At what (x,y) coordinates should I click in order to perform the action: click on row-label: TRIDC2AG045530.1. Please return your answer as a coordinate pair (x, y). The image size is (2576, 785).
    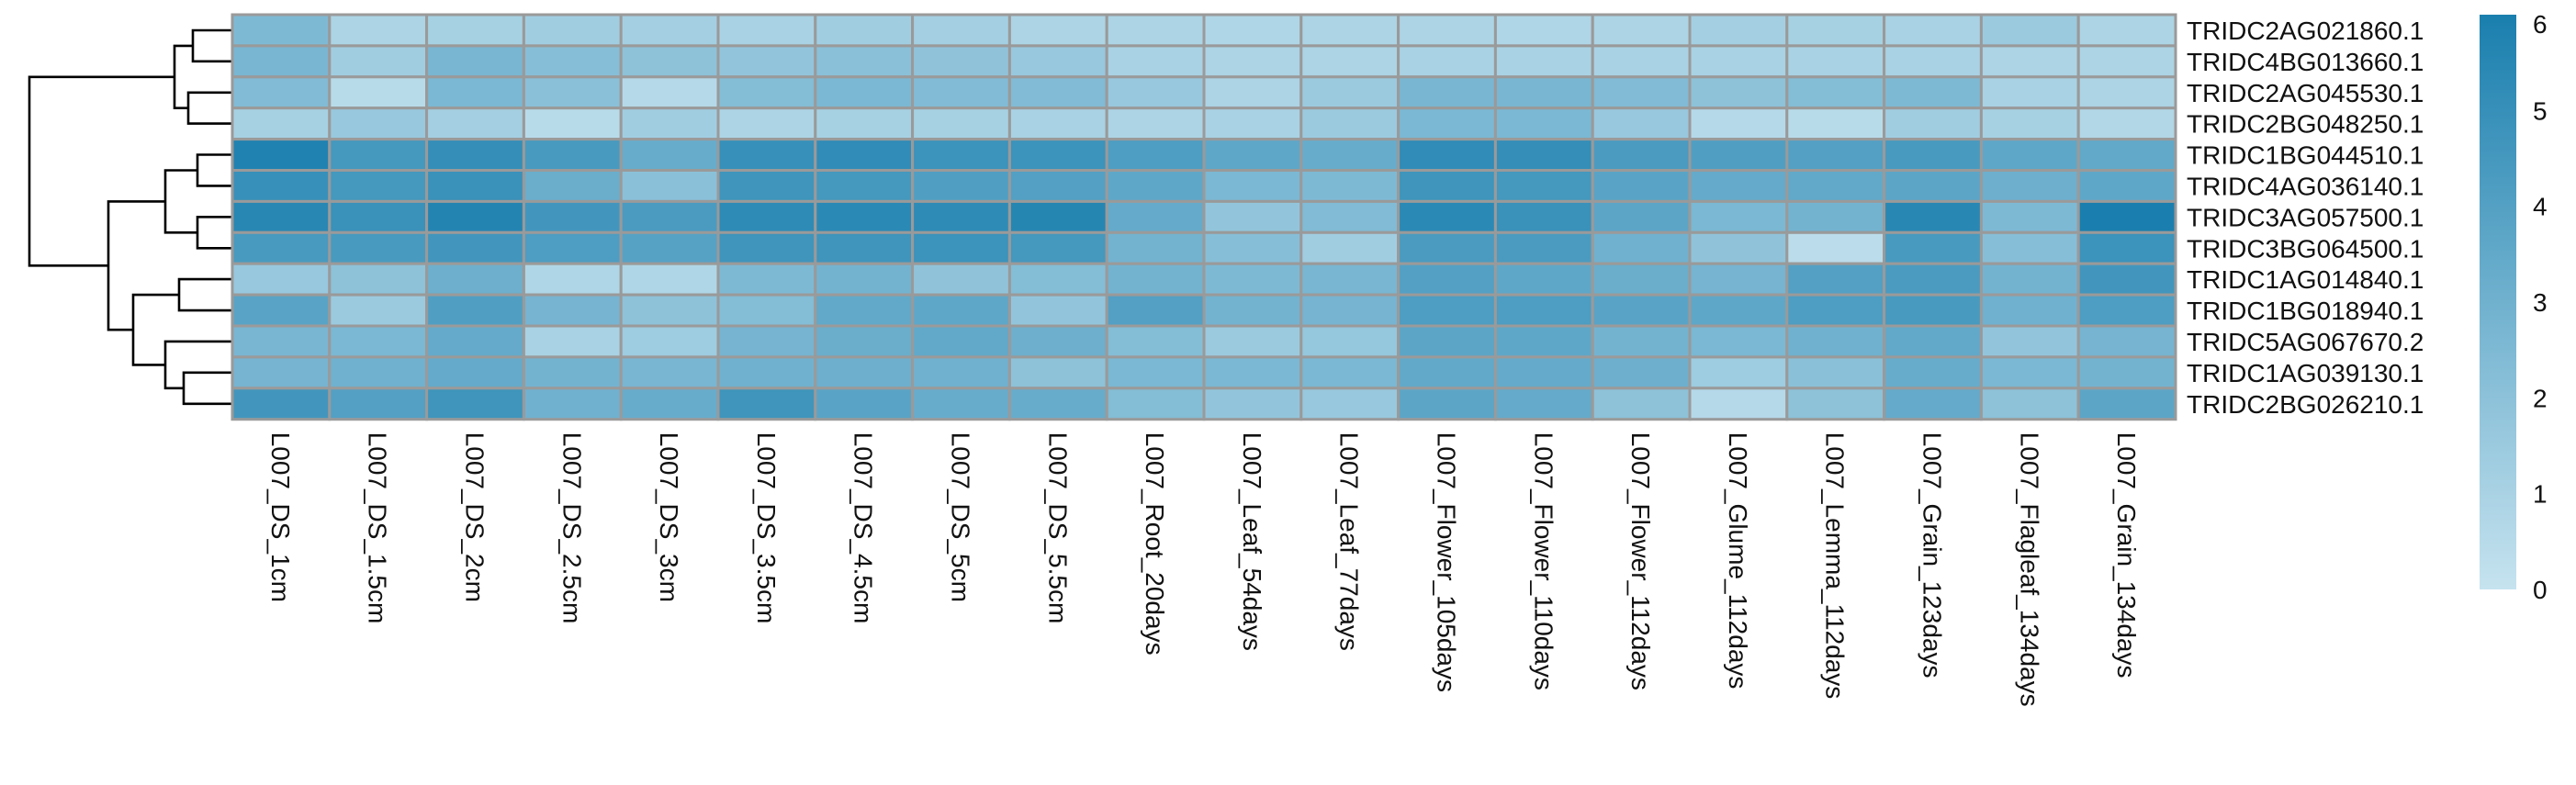
    Looking at the image, I should click on (2305, 93).